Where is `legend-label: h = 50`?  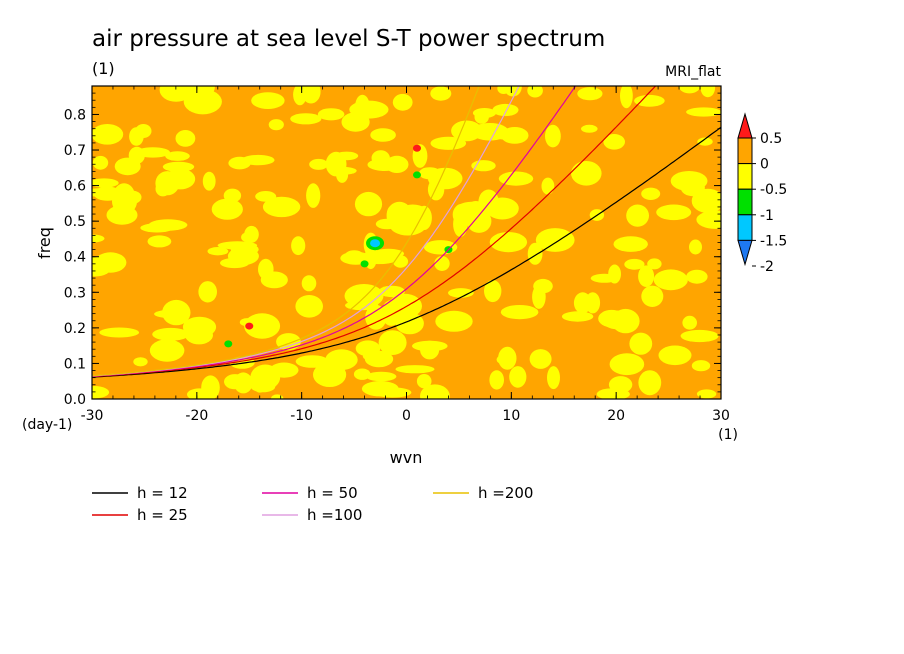
legend-label: h = 50 is located at coordinates (332, 493).